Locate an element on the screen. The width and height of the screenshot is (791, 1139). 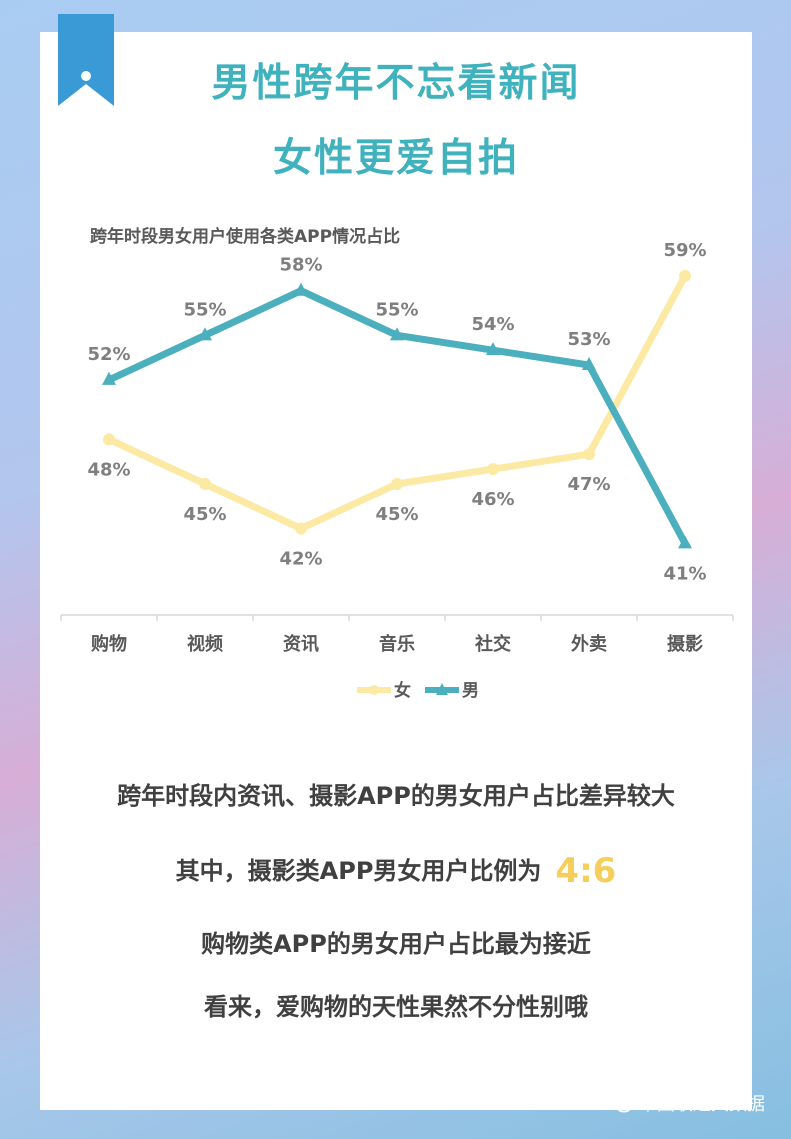
legend-label-female: 女 is located at coordinates (402, 690).